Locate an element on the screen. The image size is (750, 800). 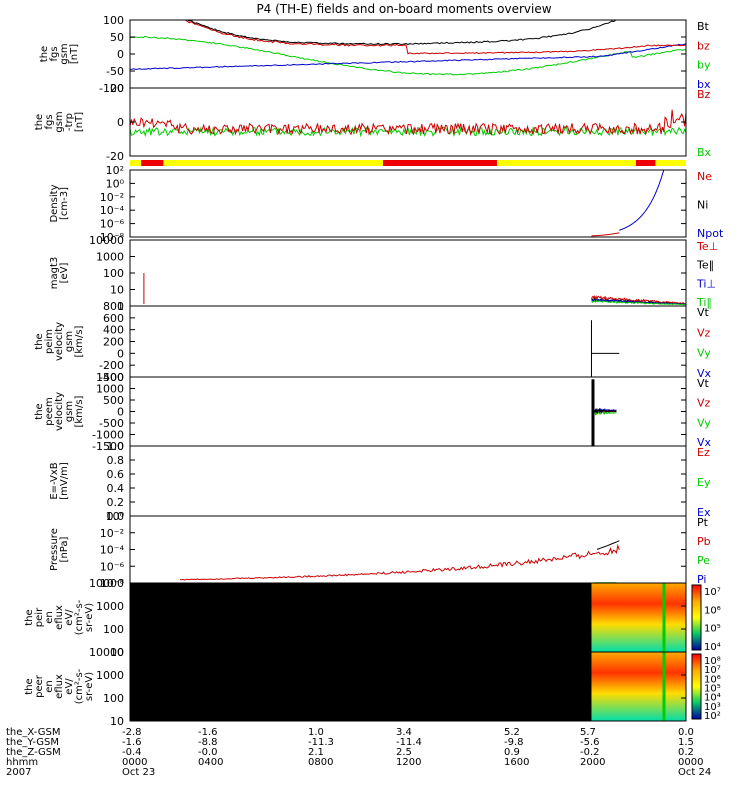
series-Ne is located at coordinates (605, 234).